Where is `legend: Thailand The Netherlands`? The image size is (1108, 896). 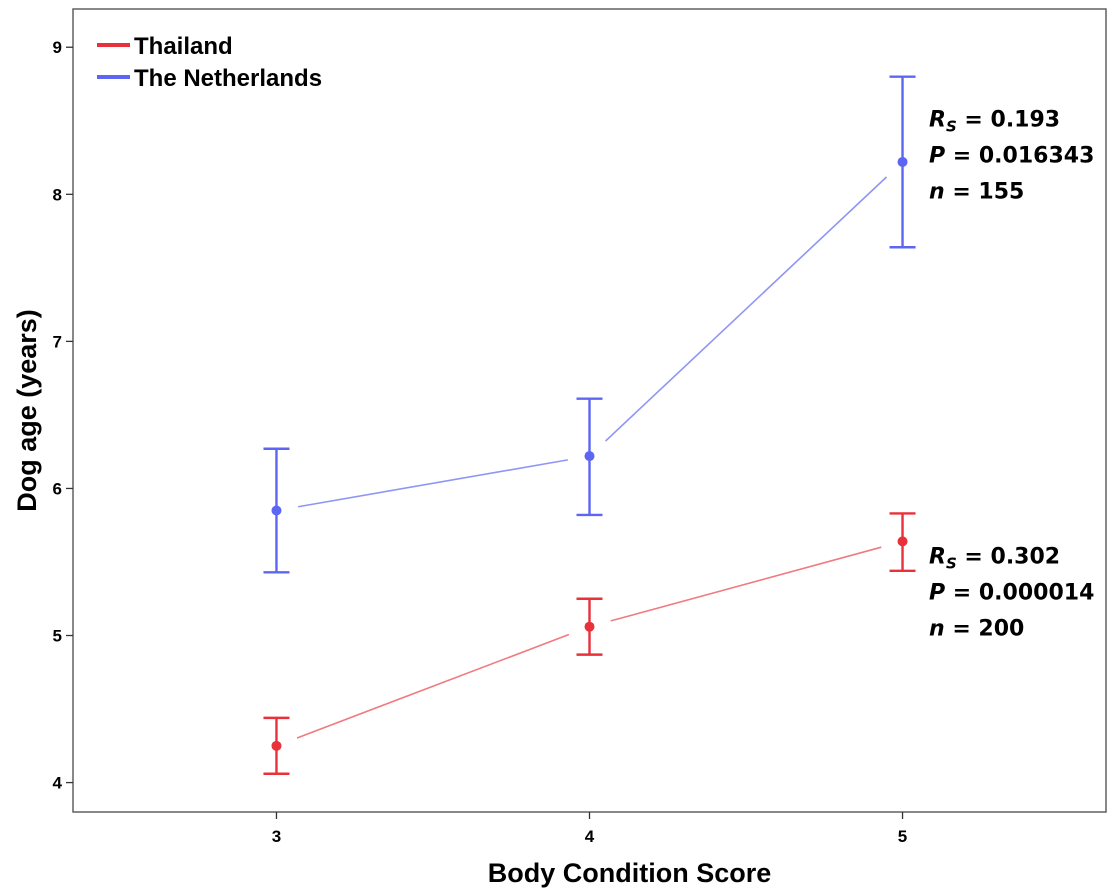 legend: Thailand The Netherlands is located at coordinates (209, 62).